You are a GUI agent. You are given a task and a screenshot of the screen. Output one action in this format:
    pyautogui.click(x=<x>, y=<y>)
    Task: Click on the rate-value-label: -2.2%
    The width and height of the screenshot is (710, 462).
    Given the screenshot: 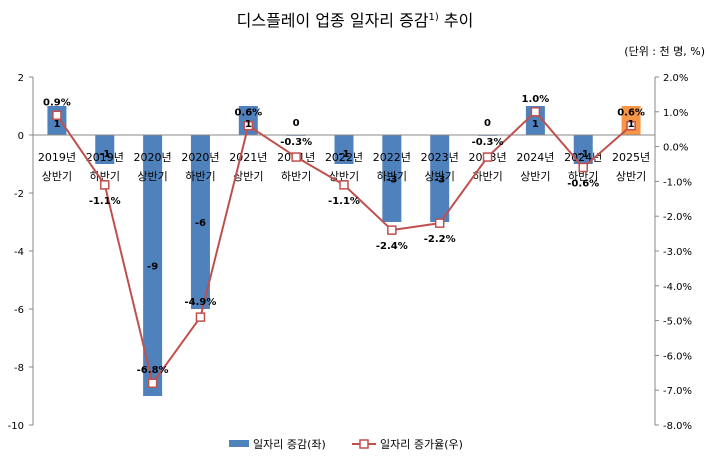 What is the action you would take?
    pyautogui.click(x=440, y=239)
    